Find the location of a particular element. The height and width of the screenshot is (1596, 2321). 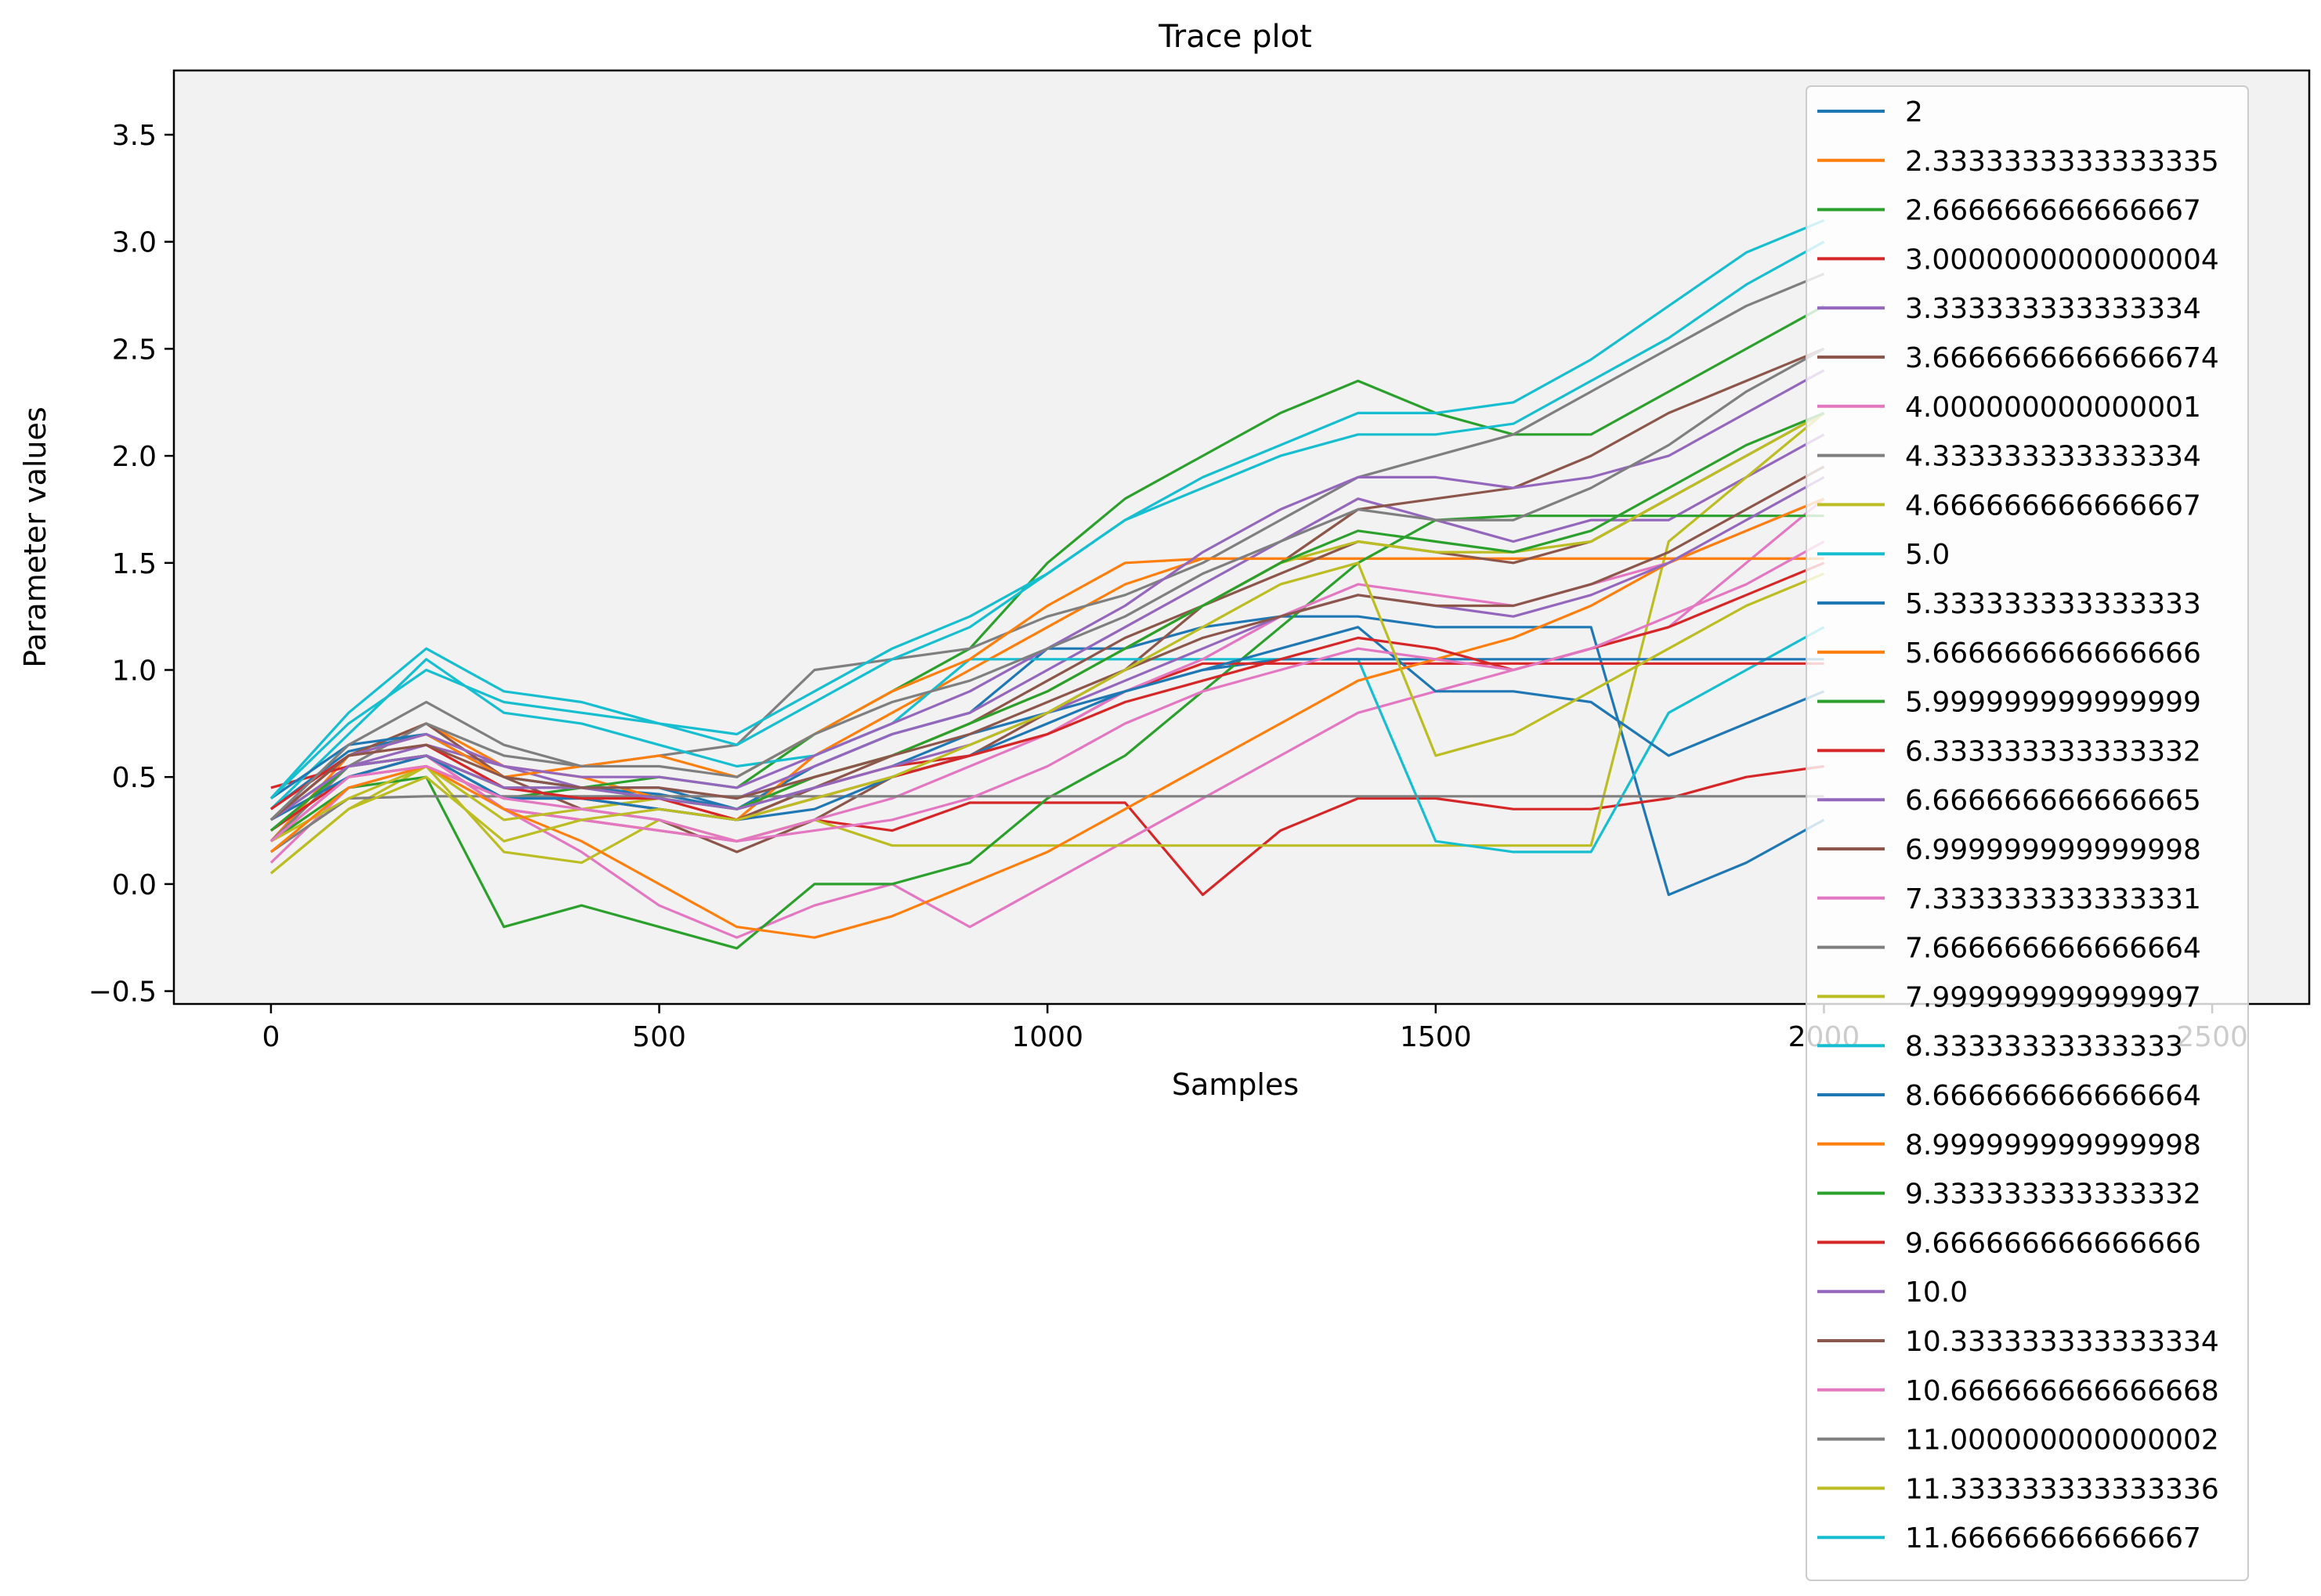

legend-label: 5.333333333333333 is located at coordinates (2053, 604).